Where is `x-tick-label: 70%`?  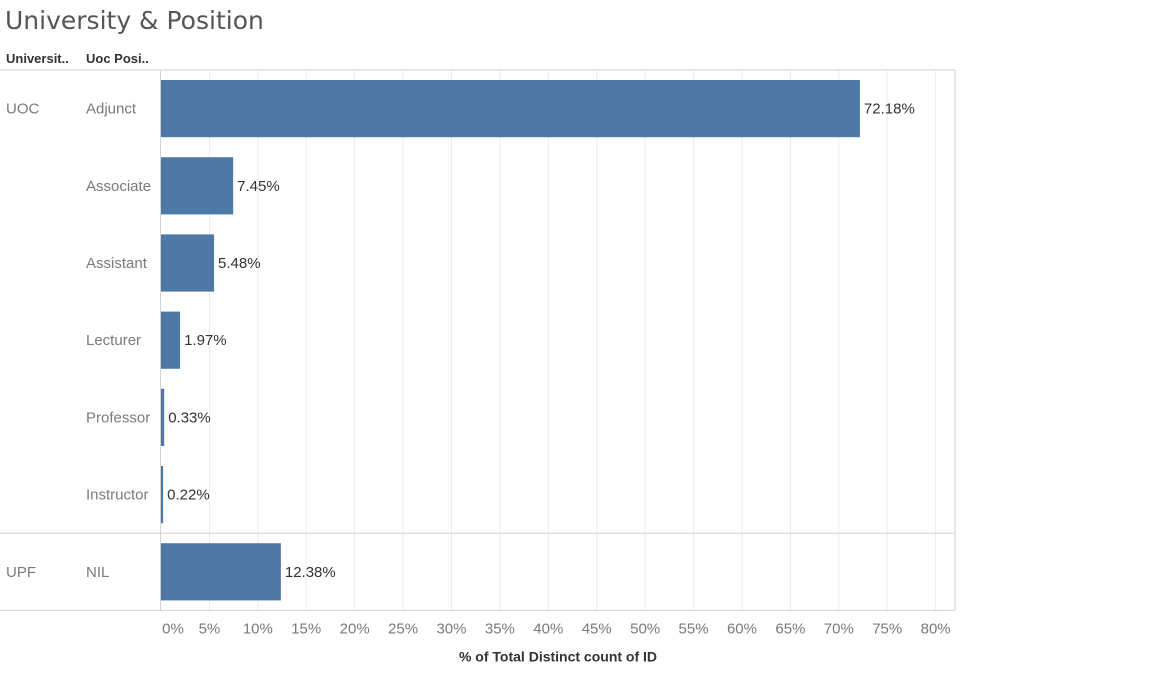 x-tick-label: 70% is located at coordinates (839, 628).